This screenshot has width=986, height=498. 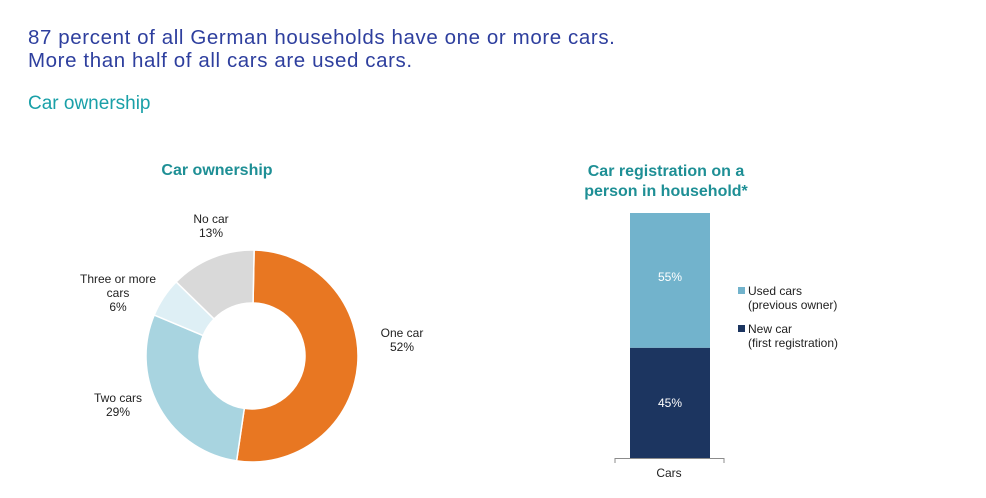 I want to click on donut-label-no-car: No car 13%, so click(x=210, y=226).